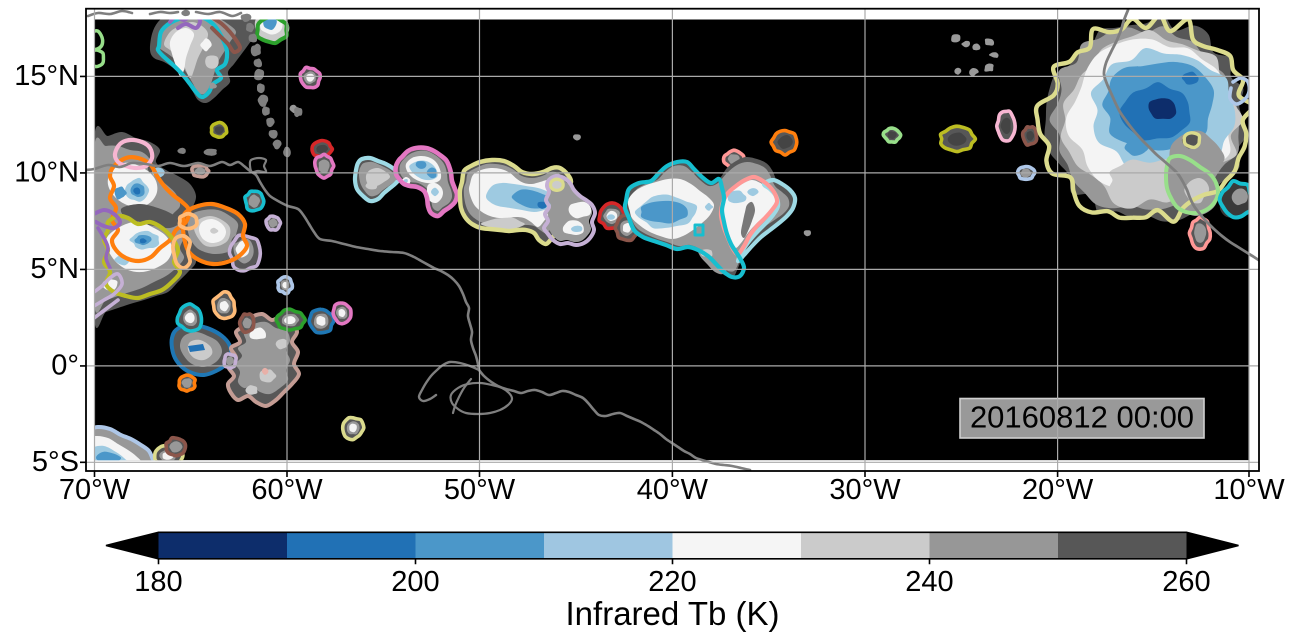  What do you see at coordinates (929, 582) in the screenshot?
I see `svg-text: 240` at bounding box center [929, 582].